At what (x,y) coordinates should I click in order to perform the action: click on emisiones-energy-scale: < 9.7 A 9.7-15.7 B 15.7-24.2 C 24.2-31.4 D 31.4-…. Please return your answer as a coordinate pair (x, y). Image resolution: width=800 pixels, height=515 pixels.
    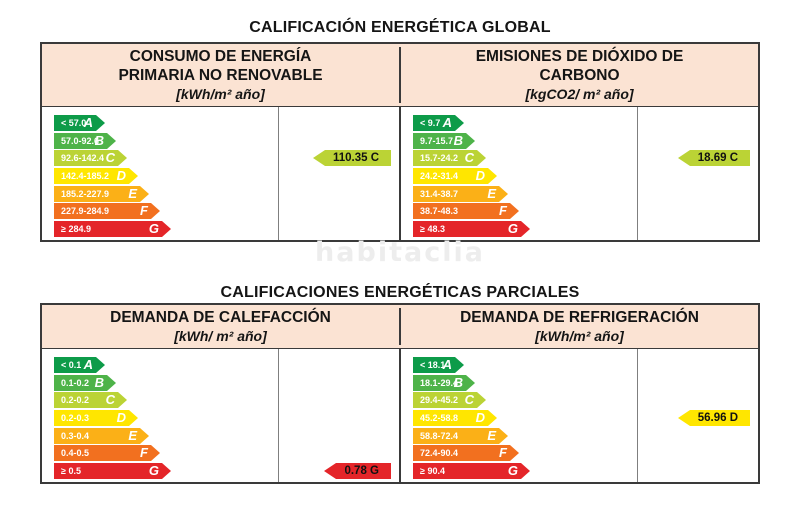
    Looking at the image, I should click on (519, 173).